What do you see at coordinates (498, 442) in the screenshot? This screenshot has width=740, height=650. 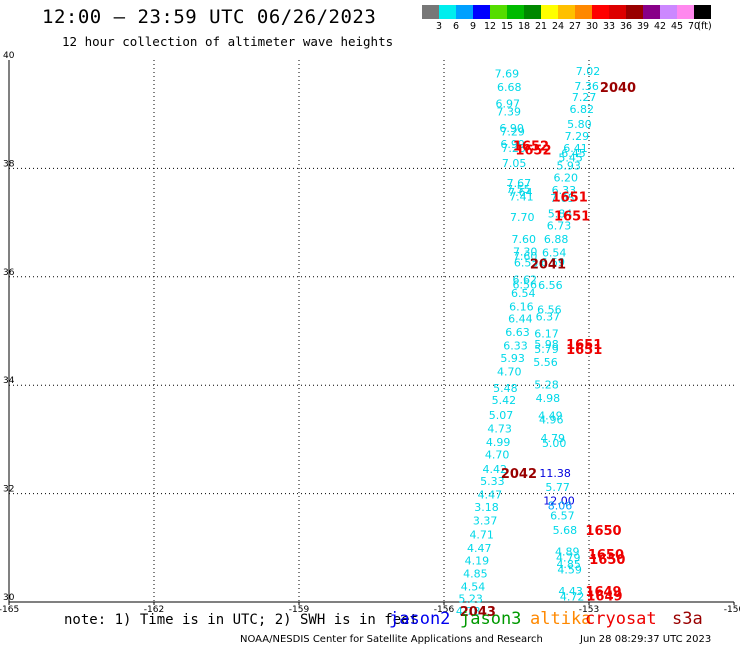 I see `wave-height-value: 4.99` at bounding box center [498, 442].